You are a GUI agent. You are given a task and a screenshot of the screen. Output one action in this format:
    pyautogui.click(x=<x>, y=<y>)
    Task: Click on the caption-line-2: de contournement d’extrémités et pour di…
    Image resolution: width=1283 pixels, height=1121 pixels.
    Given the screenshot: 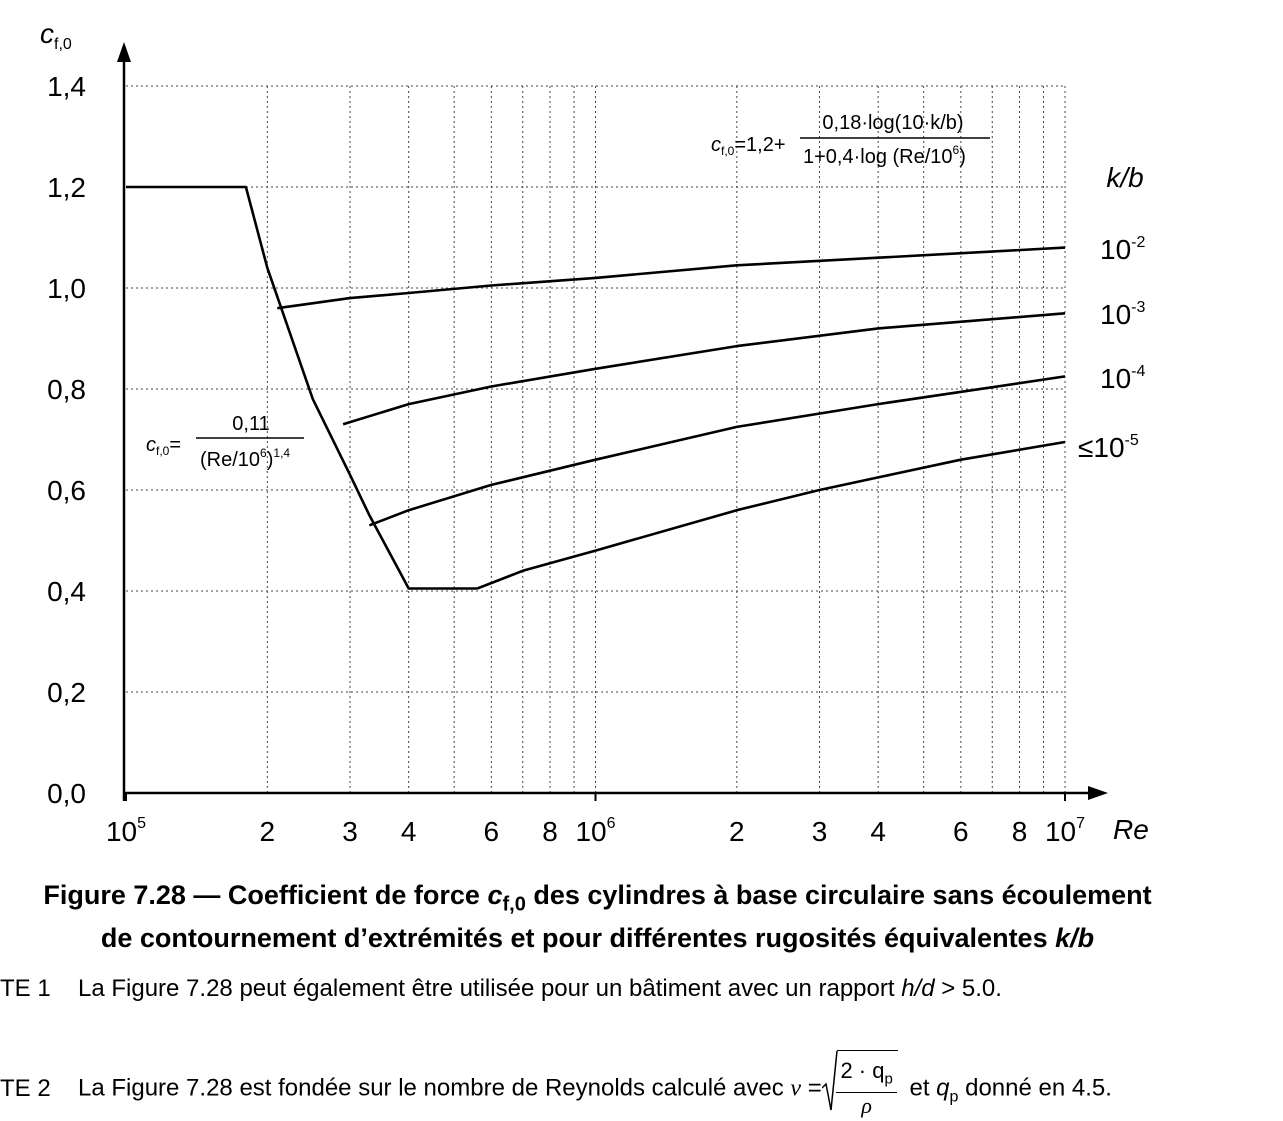 What is the action you would take?
    pyautogui.click(x=597, y=938)
    